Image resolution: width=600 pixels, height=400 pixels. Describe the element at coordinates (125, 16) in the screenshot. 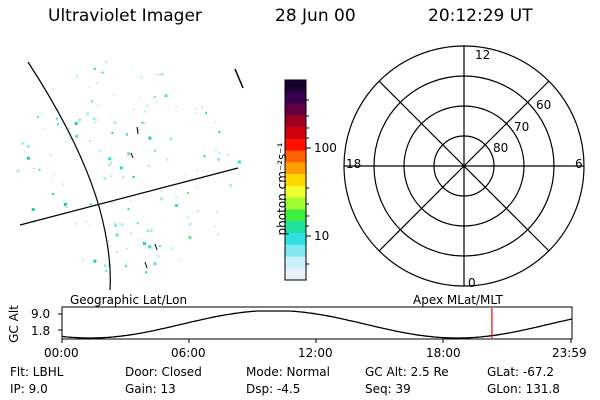

I see `instrument-title: Ultraviolet Imager` at that location.